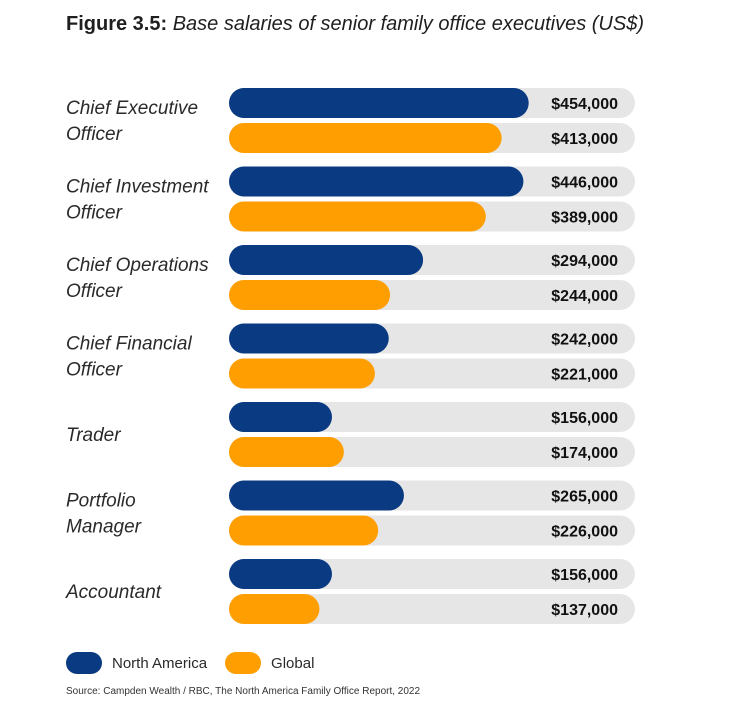 The image size is (732, 706). What do you see at coordinates (584, 104) in the screenshot?
I see `data-label: $454,000` at bounding box center [584, 104].